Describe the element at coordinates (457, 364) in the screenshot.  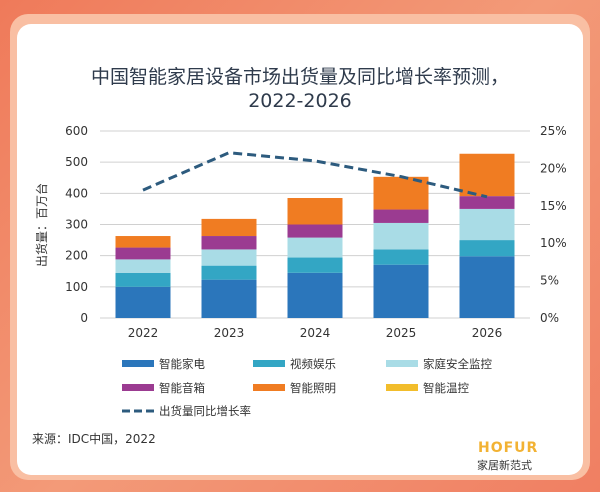
I see `legend-label: 家庭安全监控` at that location.